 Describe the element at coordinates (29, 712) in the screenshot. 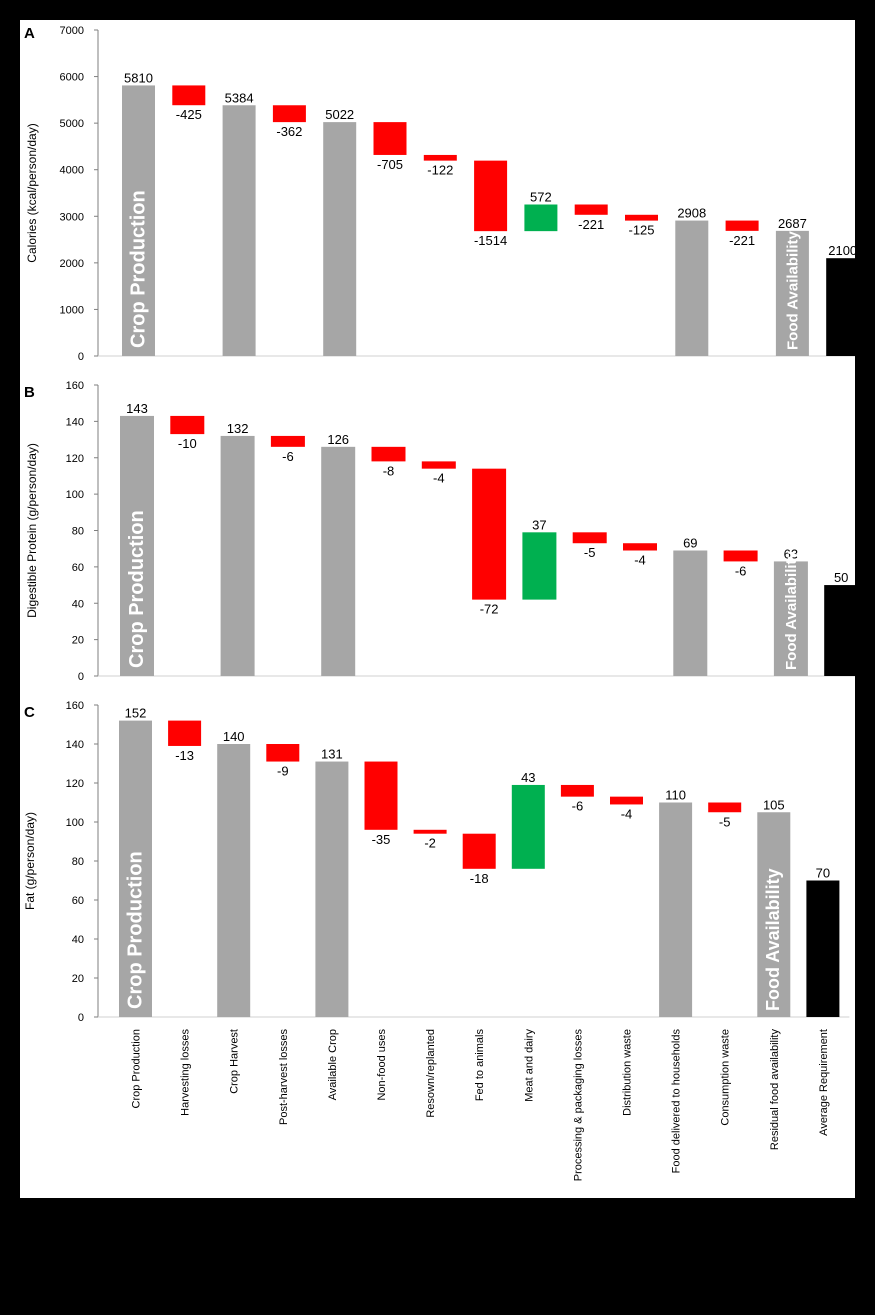

I see `panel-letter: C` at that location.